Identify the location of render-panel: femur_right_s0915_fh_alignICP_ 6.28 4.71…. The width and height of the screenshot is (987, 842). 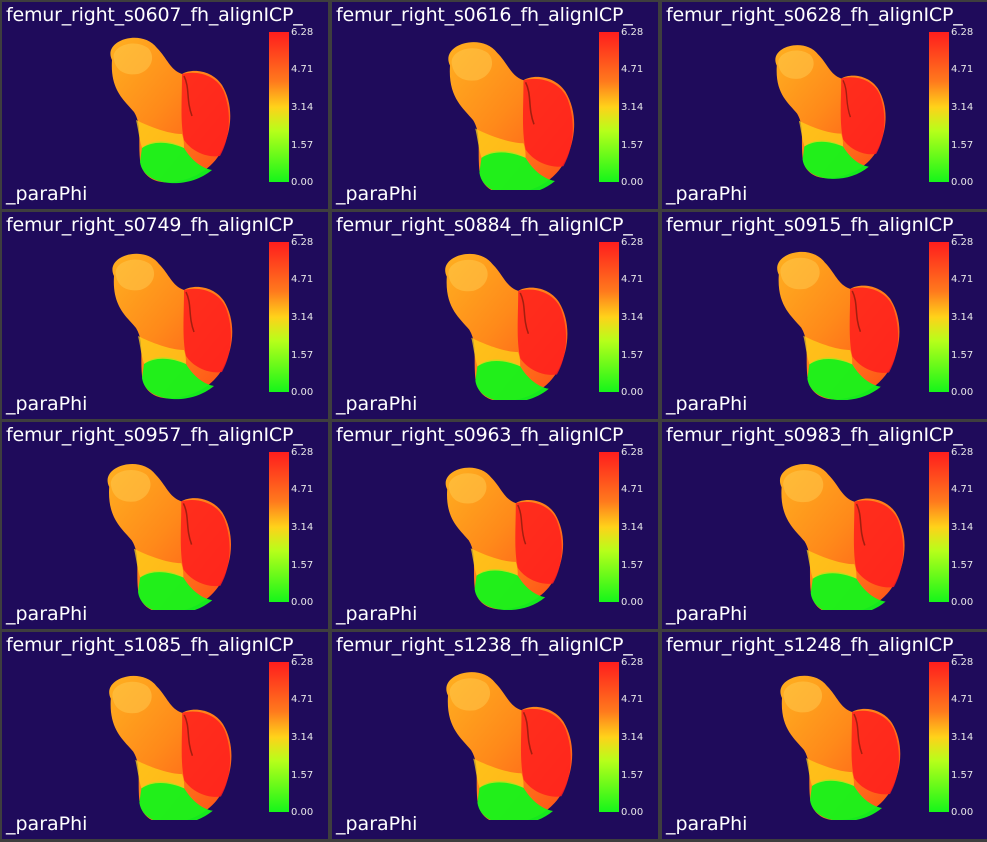
(824, 315).